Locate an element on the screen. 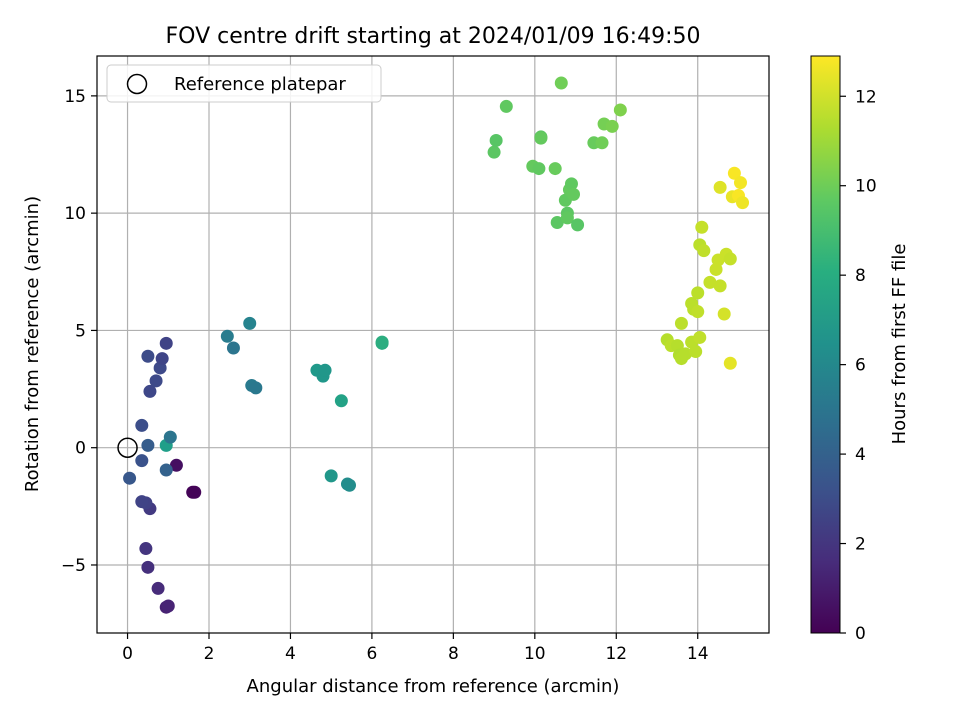 The image size is (960, 720). legend-marker is located at coordinates (137, 84).